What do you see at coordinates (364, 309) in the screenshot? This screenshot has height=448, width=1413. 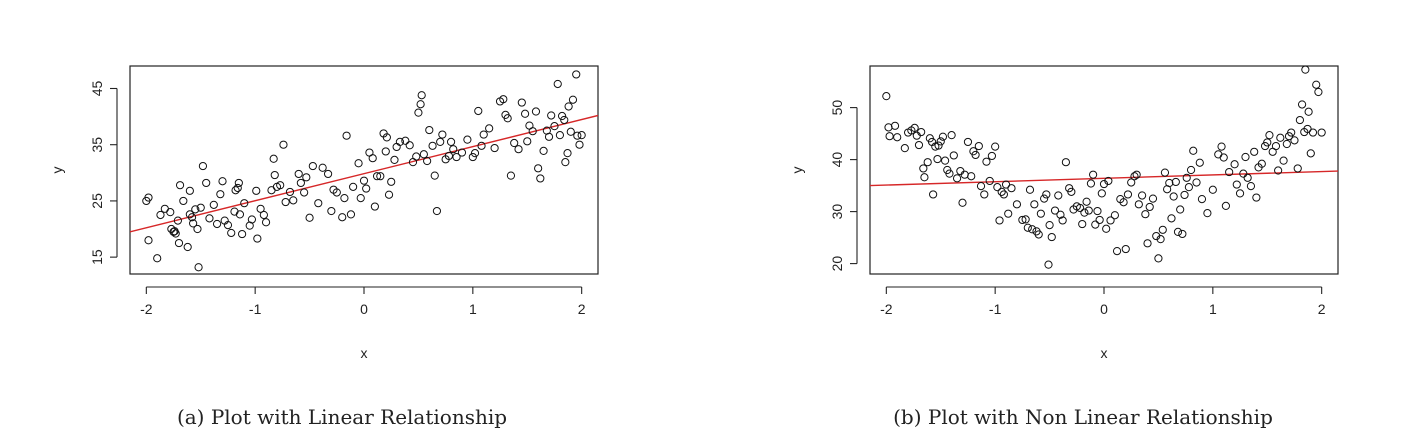 I see `x-tick-label-a: 0` at bounding box center [364, 309].